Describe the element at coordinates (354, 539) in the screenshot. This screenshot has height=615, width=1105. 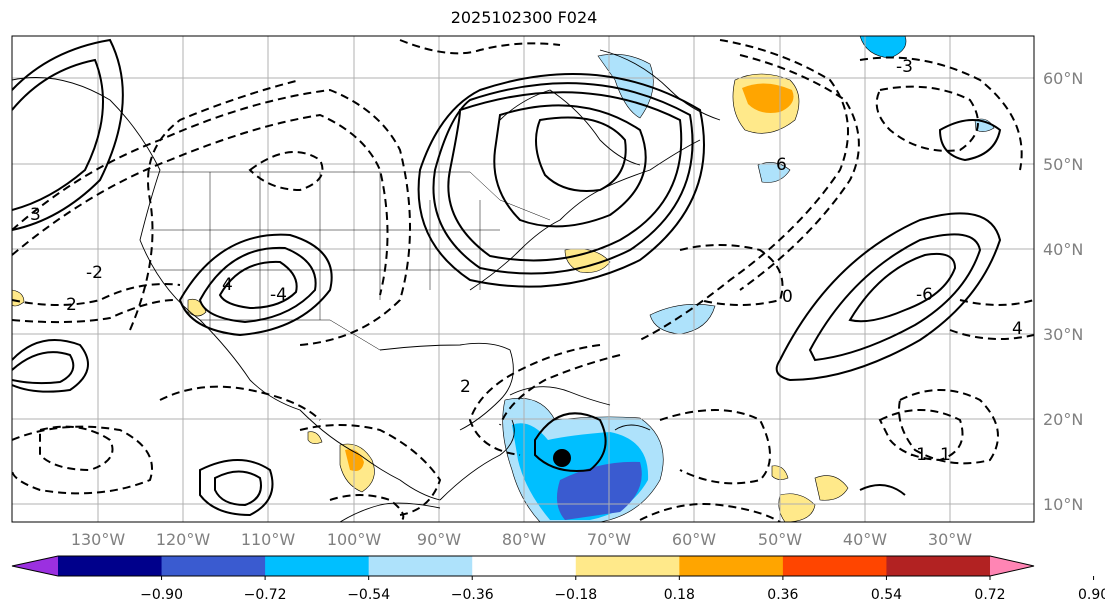
I see `lon-label-100w: 100°W` at that location.